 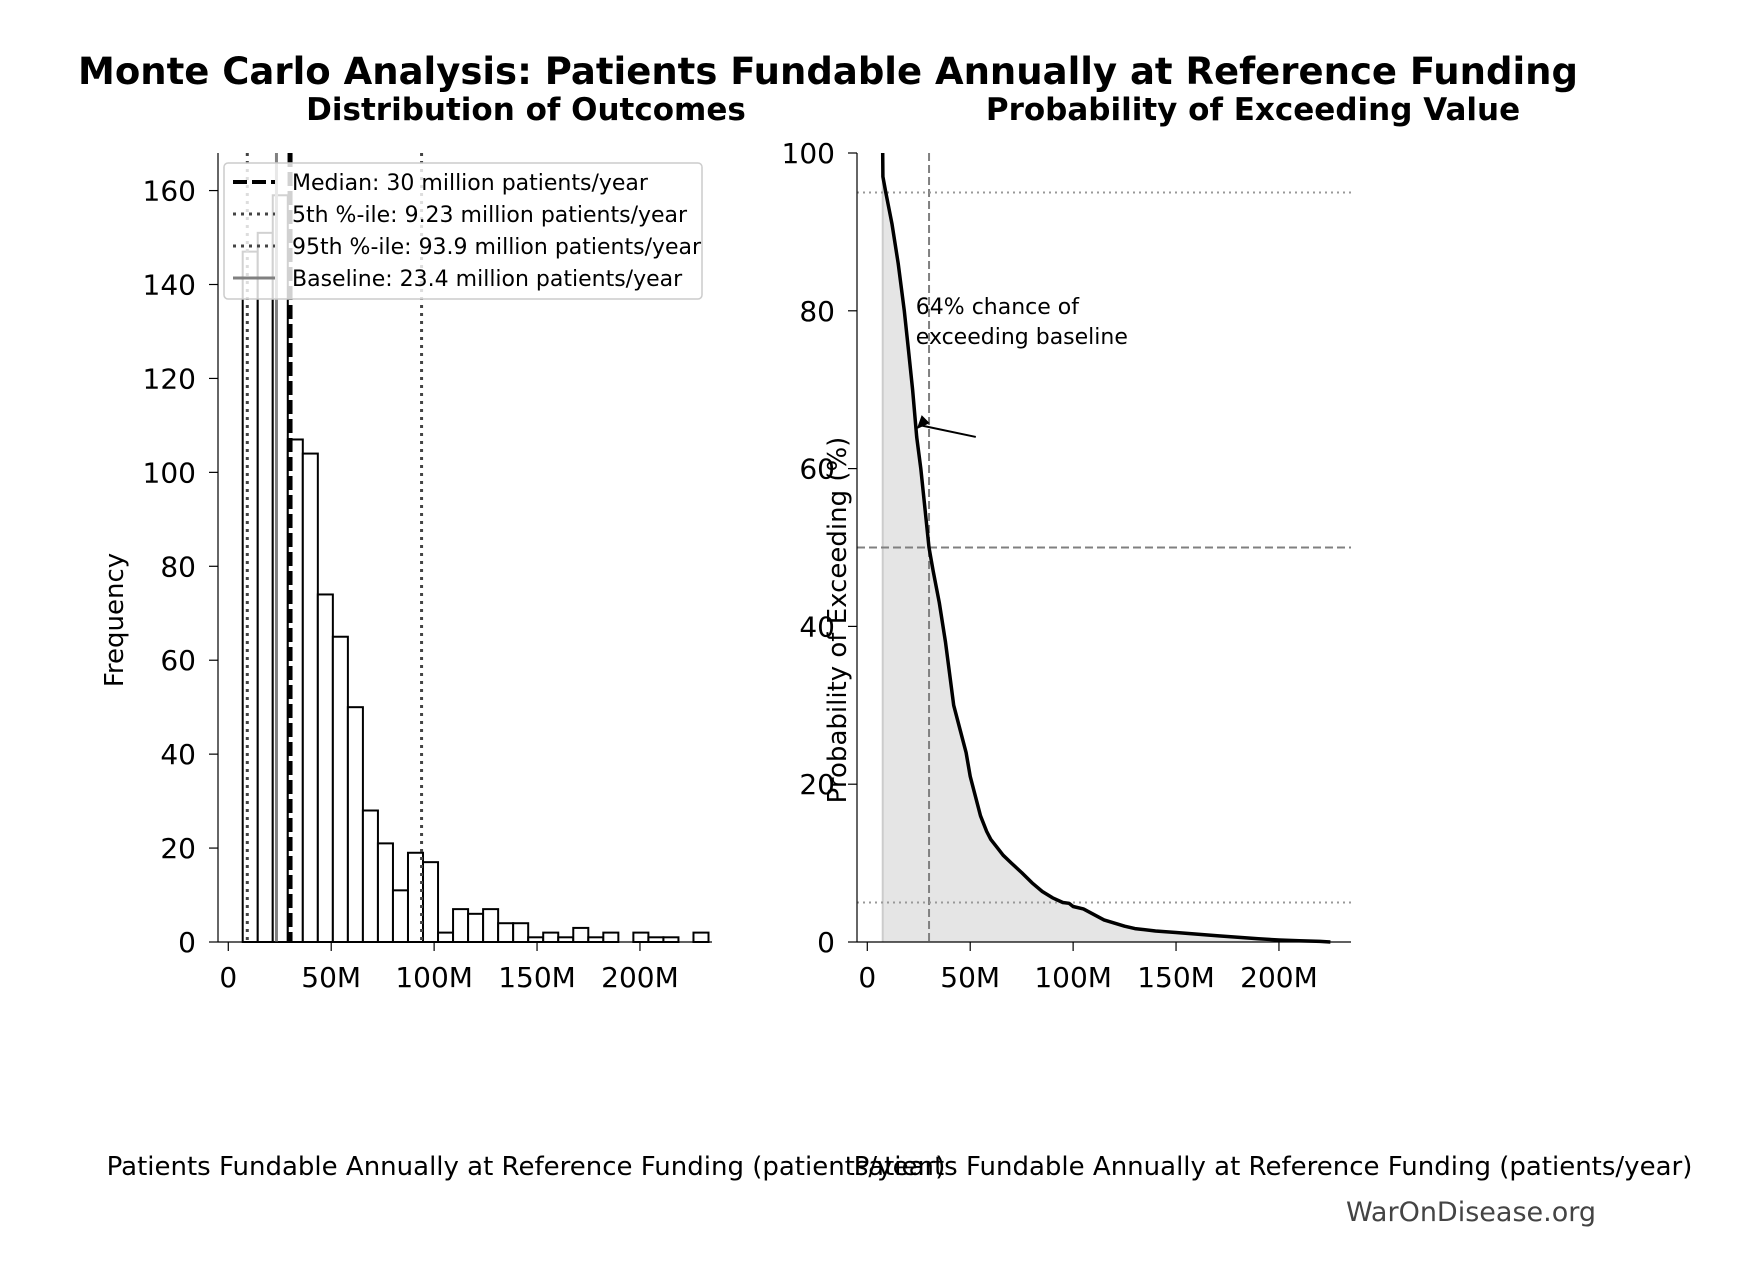 What do you see at coordinates (1022, 366) in the screenshot?
I see `exceedance-annotation: 64% chance of exceeding baseline` at bounding box center [1022, 366].